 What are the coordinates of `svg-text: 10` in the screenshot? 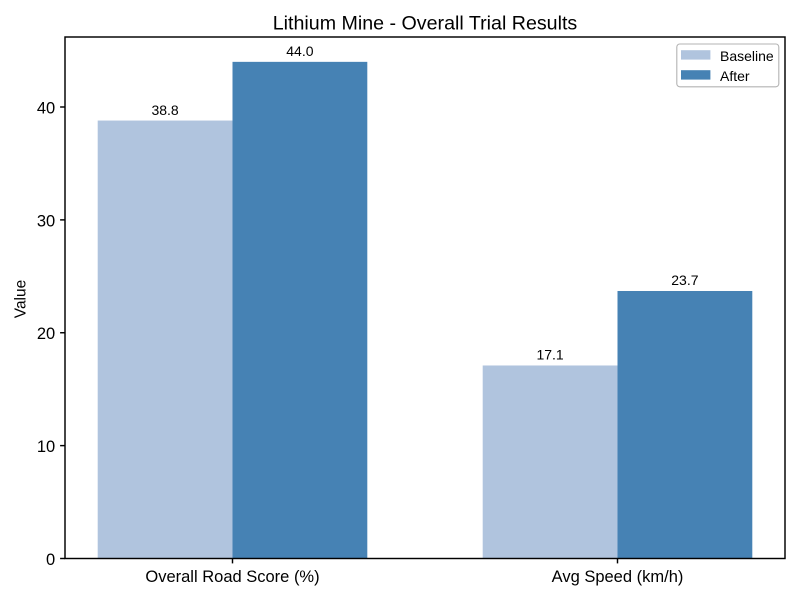 It's located at (46, 447).